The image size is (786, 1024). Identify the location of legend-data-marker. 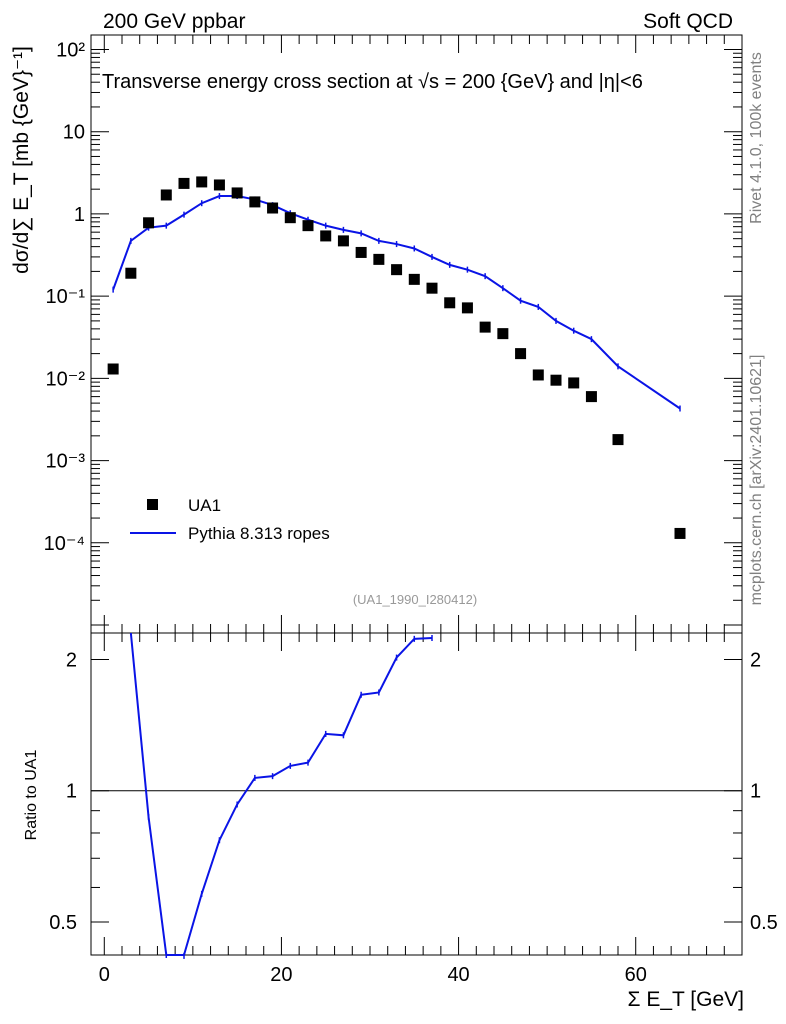
(152, 504).